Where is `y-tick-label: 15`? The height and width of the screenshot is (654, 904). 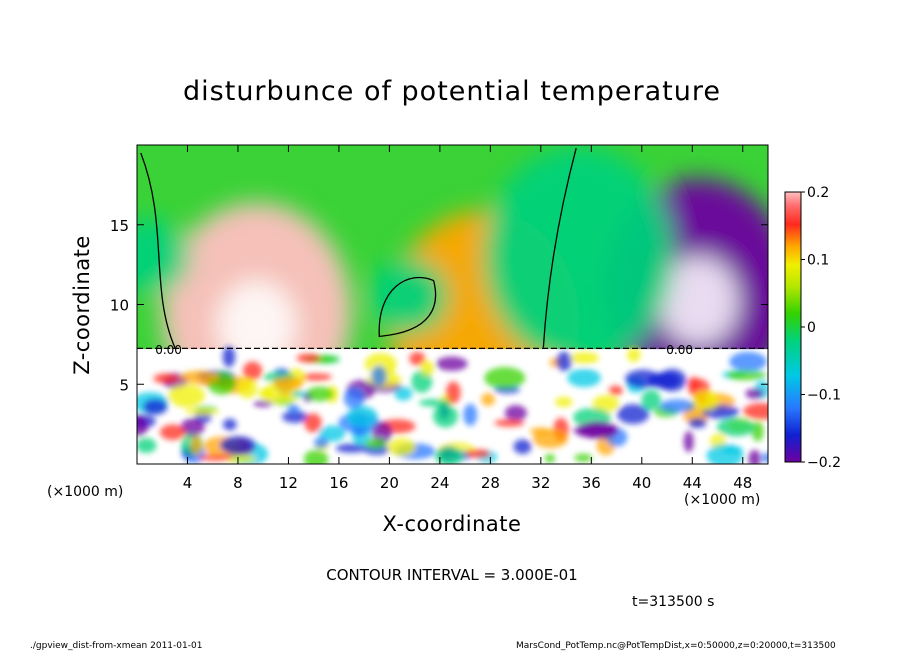 y-tick-label: 15 is located at coordinates (119, 226).